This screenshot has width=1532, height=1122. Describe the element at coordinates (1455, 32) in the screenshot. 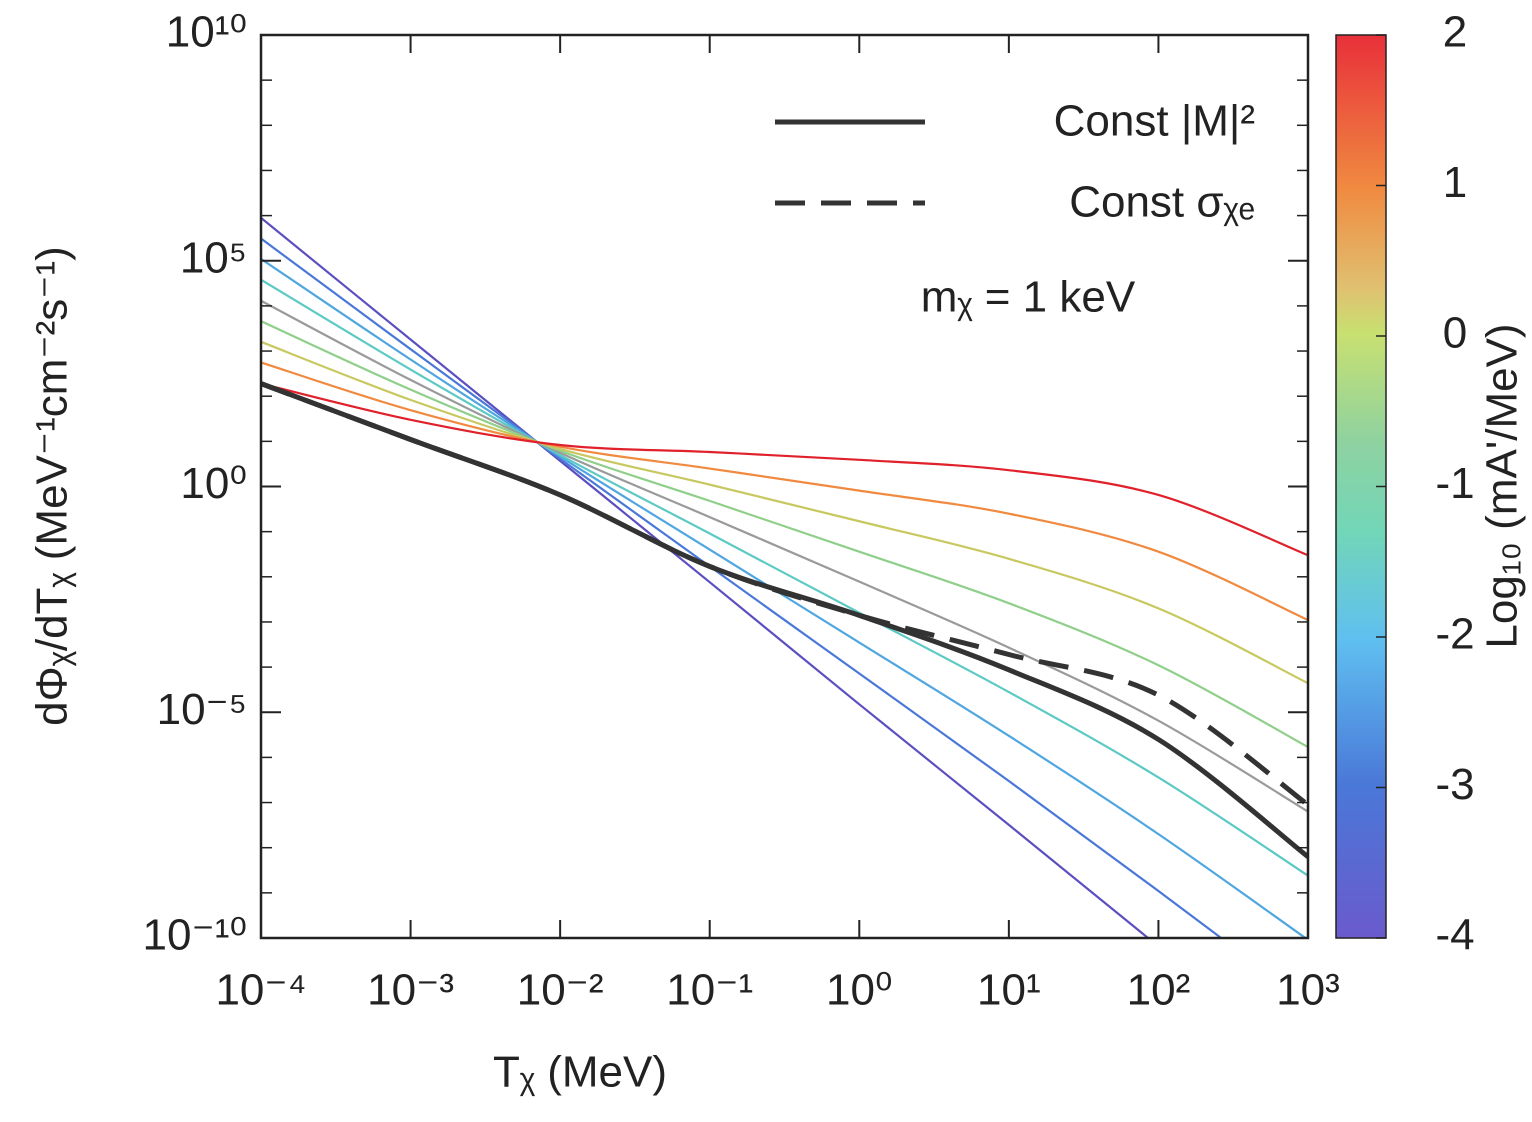

I see `colorbar-tick-label: 2` at that location.